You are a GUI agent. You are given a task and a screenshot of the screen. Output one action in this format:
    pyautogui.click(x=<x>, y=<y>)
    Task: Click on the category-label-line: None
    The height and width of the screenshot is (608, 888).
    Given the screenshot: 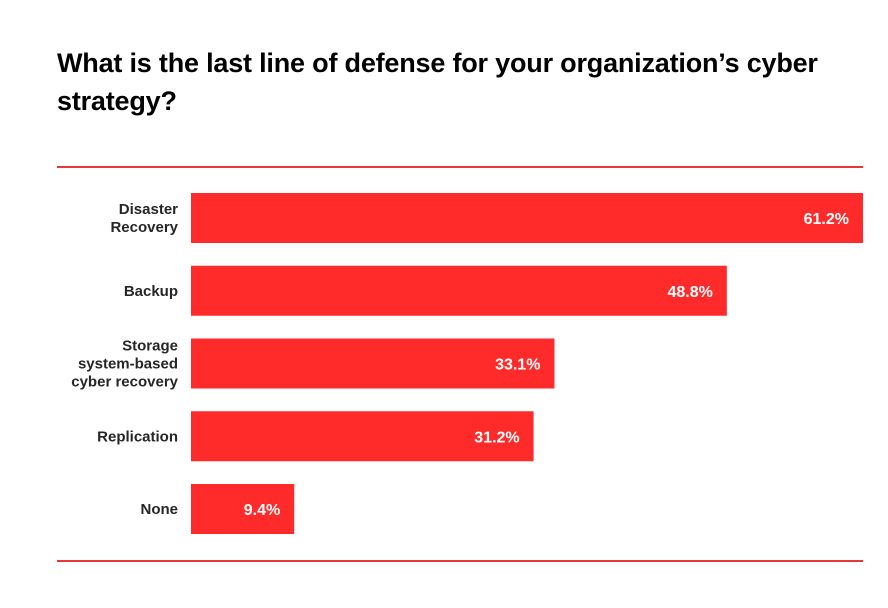 What is the action you would take?
    pyautogui.click(x=160, y=509)
    